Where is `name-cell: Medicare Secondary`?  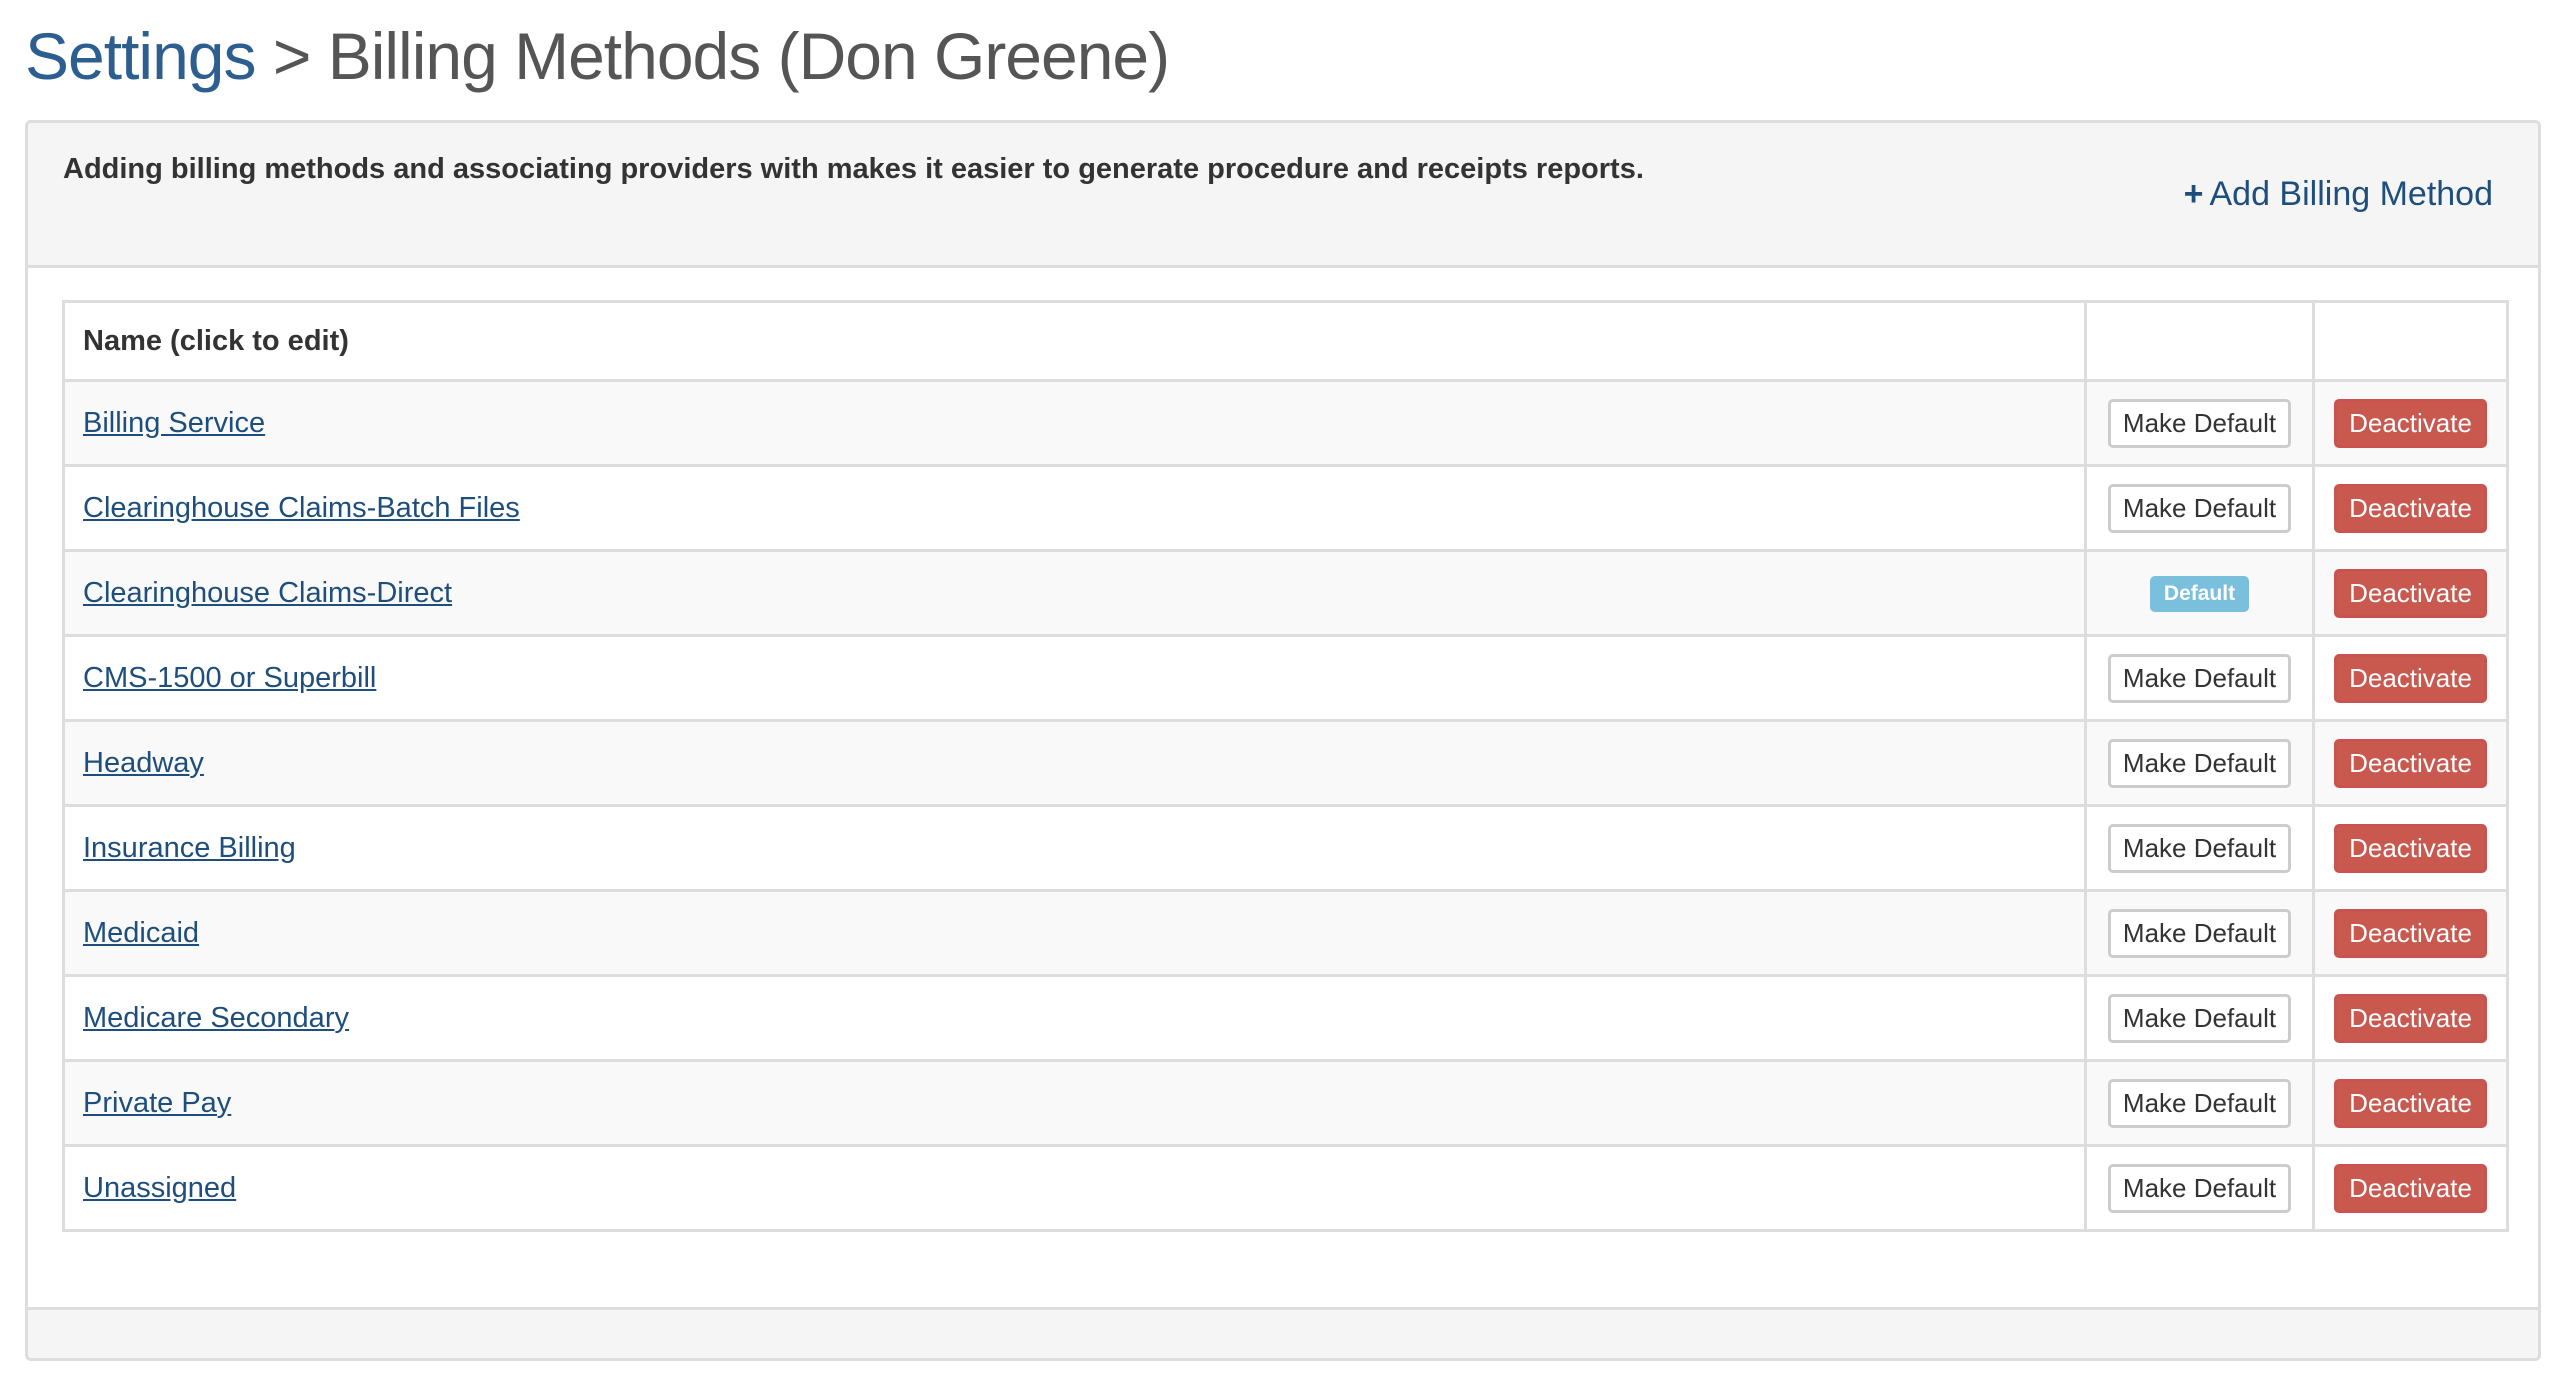
name-cell: Medicare Secondary is located at coordinates (1074, 1018).